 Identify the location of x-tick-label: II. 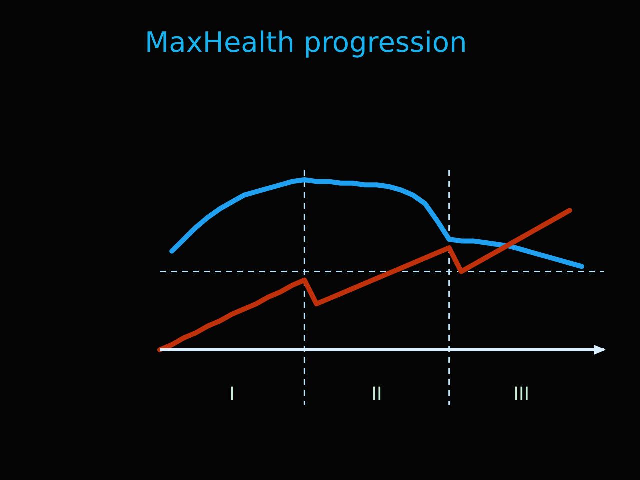
(377, 394).